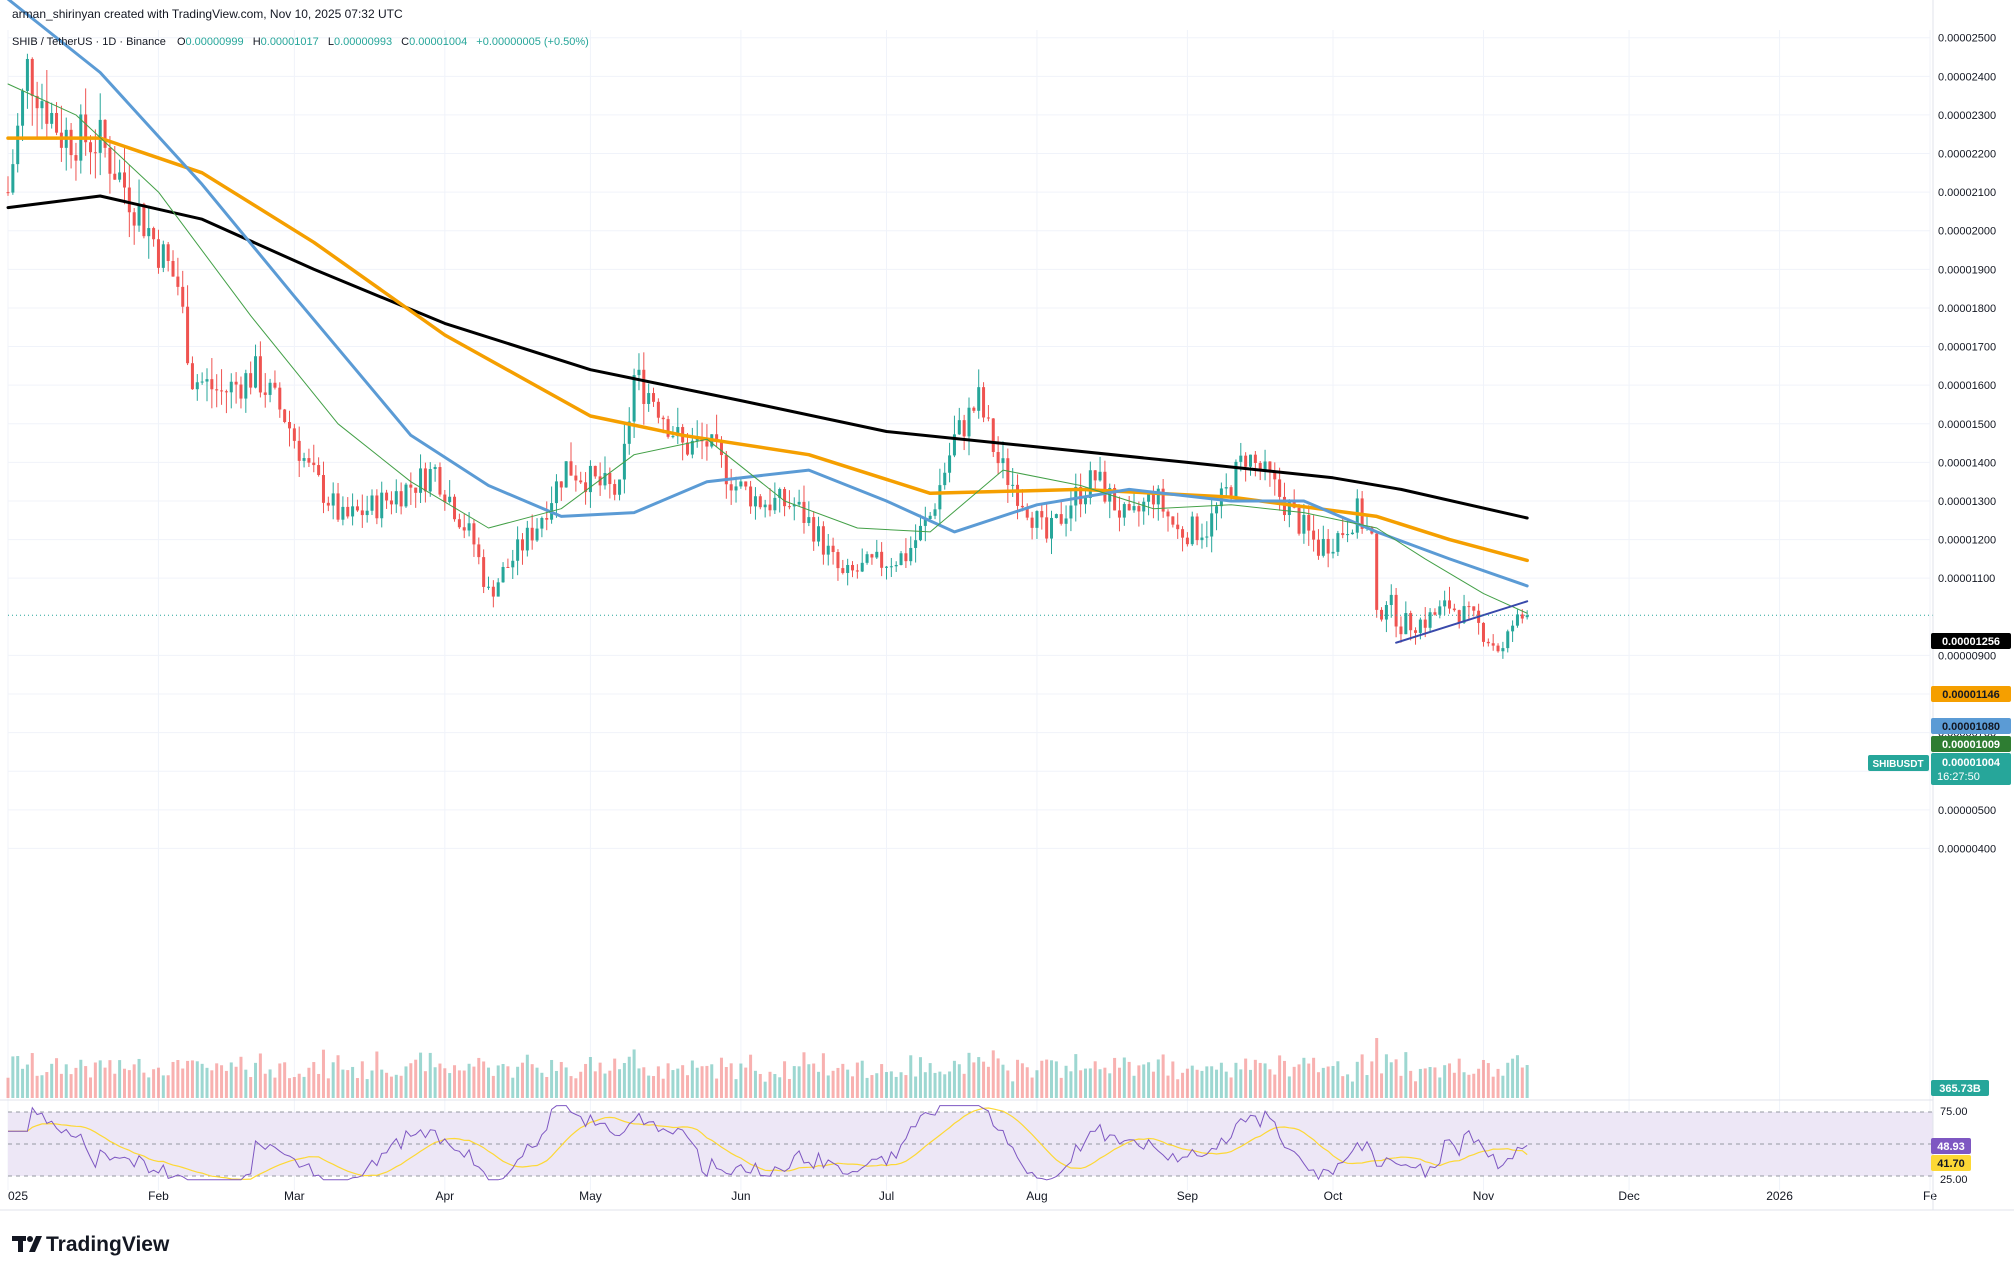 This screenshot has height=1269, width=2014. What do you see at coordinates (1967, 425) in the screenshot?
I see `y-tick-label: 0.00001500` at bounding box center [1967, 425].